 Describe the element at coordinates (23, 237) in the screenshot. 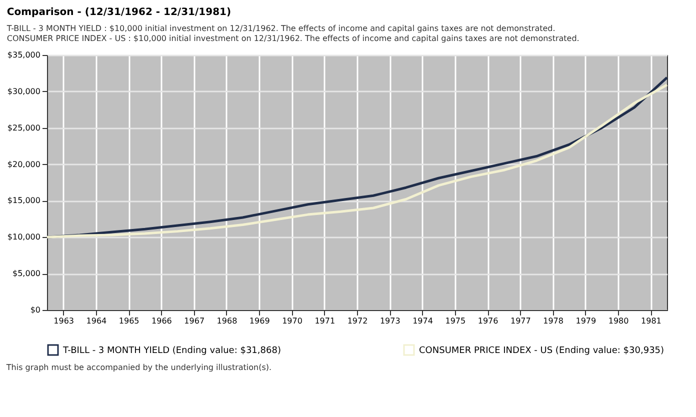

I see `y-tick-label: $10,000` at that location.